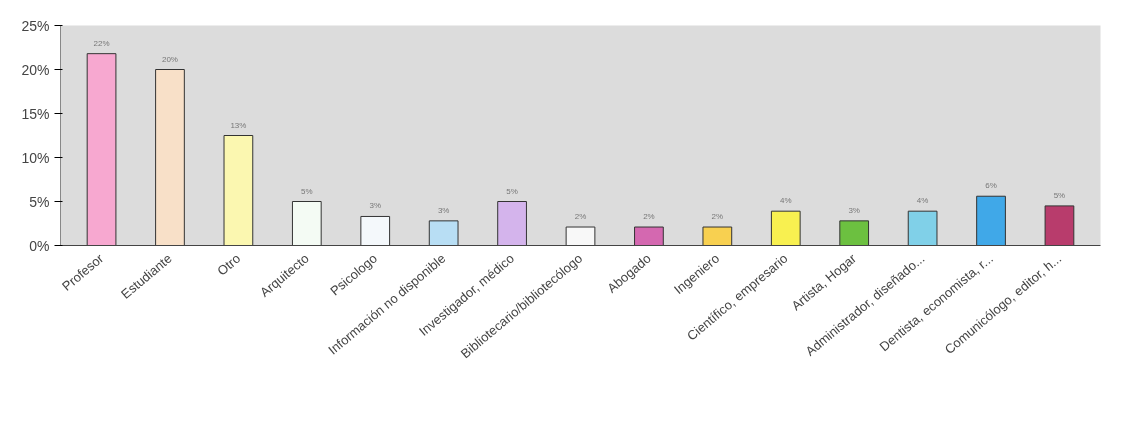  What do you see at coordinates (35, 25) in the screenshot?
I see `y-tick-label: 25%` at bounding box center [35, 25].